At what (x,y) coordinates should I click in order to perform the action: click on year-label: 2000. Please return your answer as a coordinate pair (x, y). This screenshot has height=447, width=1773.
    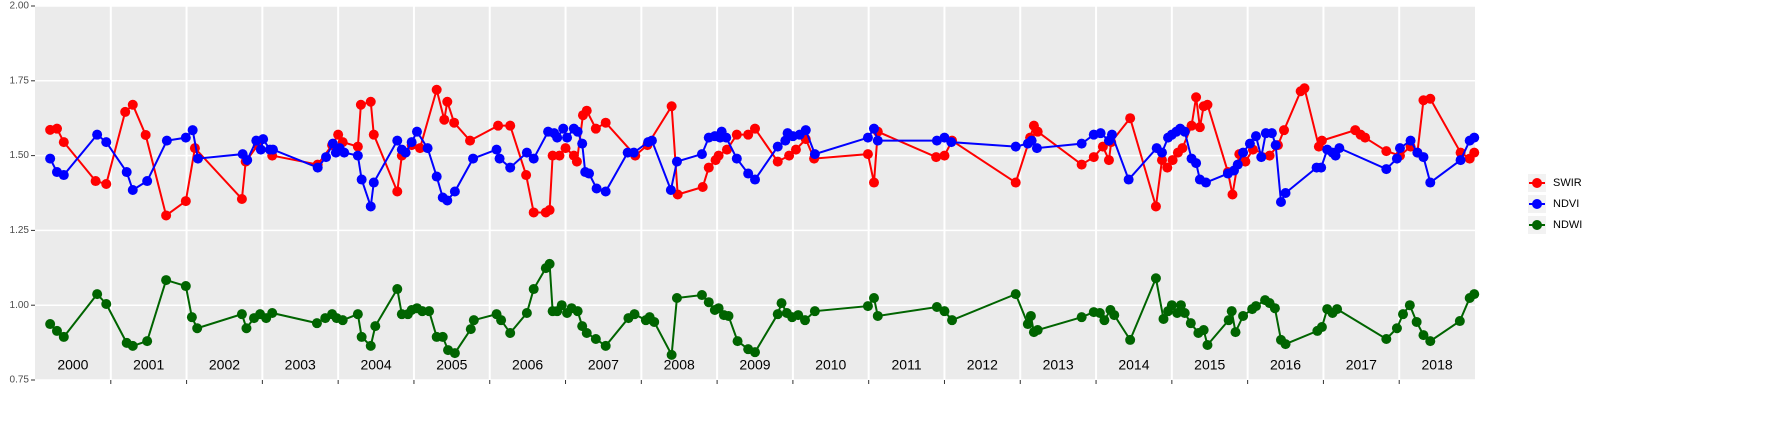
    Looking at the image, I should click on (72, 365).